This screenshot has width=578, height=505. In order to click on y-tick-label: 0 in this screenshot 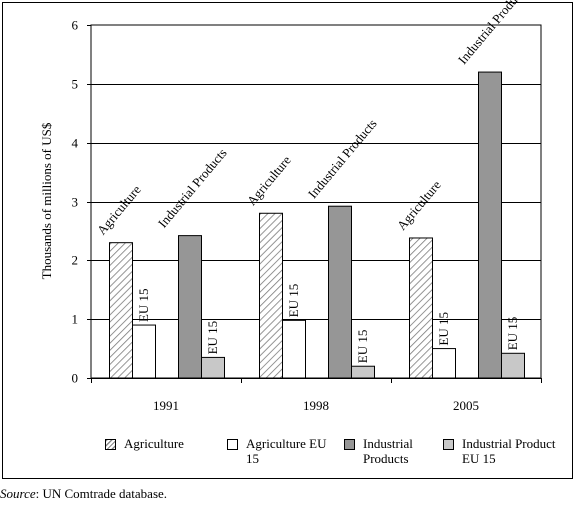, I will do `click(75, 378)`.